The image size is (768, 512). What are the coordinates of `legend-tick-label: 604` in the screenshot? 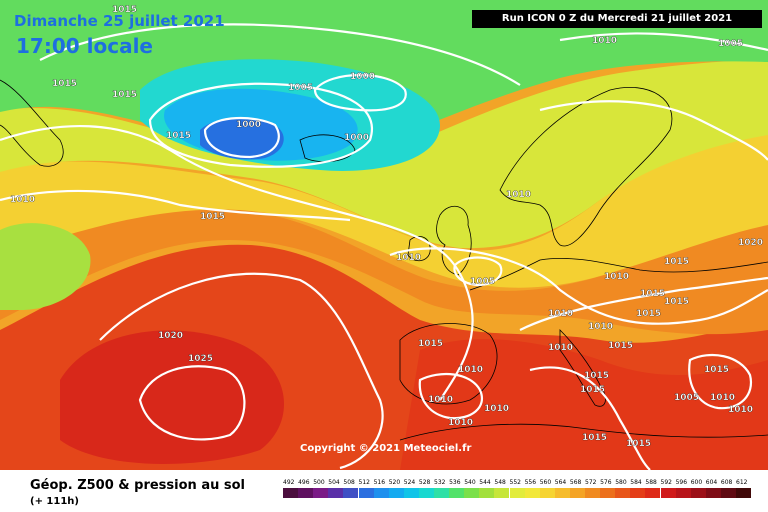 It's located at (711, 482).